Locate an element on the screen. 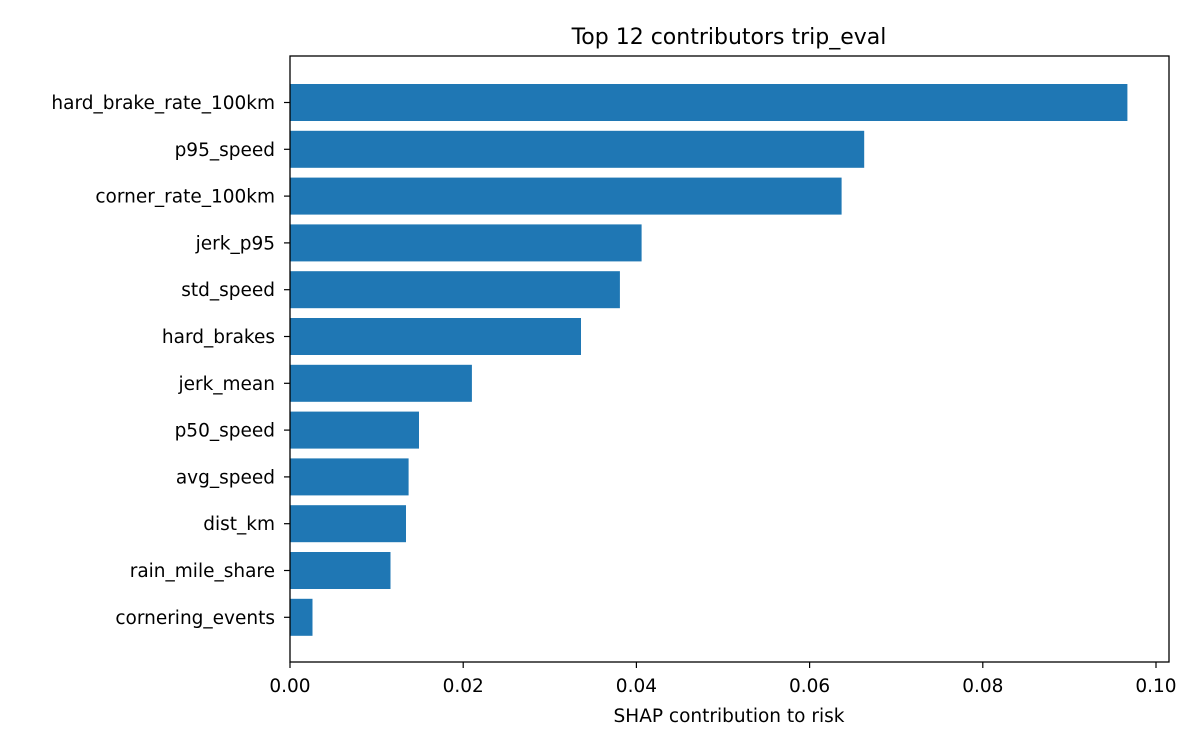 Image resolution: width=1200 pixels, height=750 pixels. y-tick-label: jerk_p95 is located at coordinates (235, 243).